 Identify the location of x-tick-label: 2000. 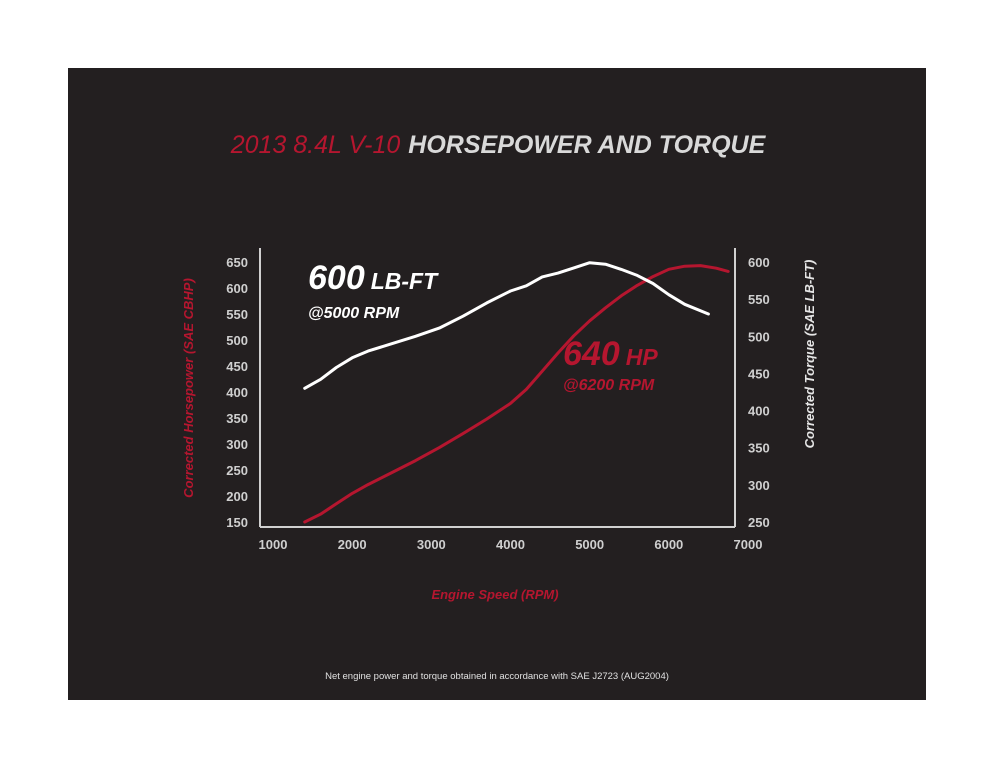
(352, 544).